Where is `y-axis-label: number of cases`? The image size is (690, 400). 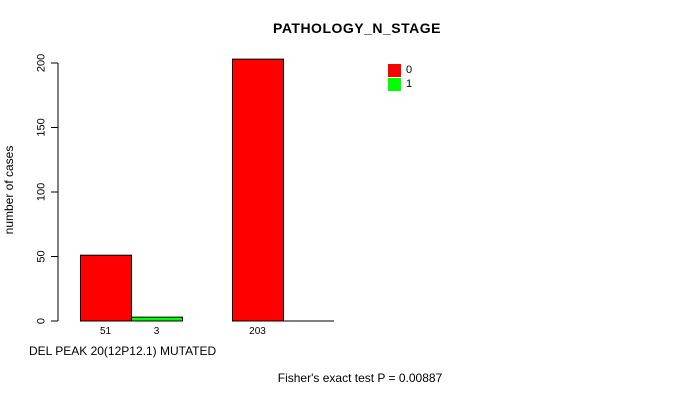 y-axis-label: number of cases is located at coordinates (9, 190).